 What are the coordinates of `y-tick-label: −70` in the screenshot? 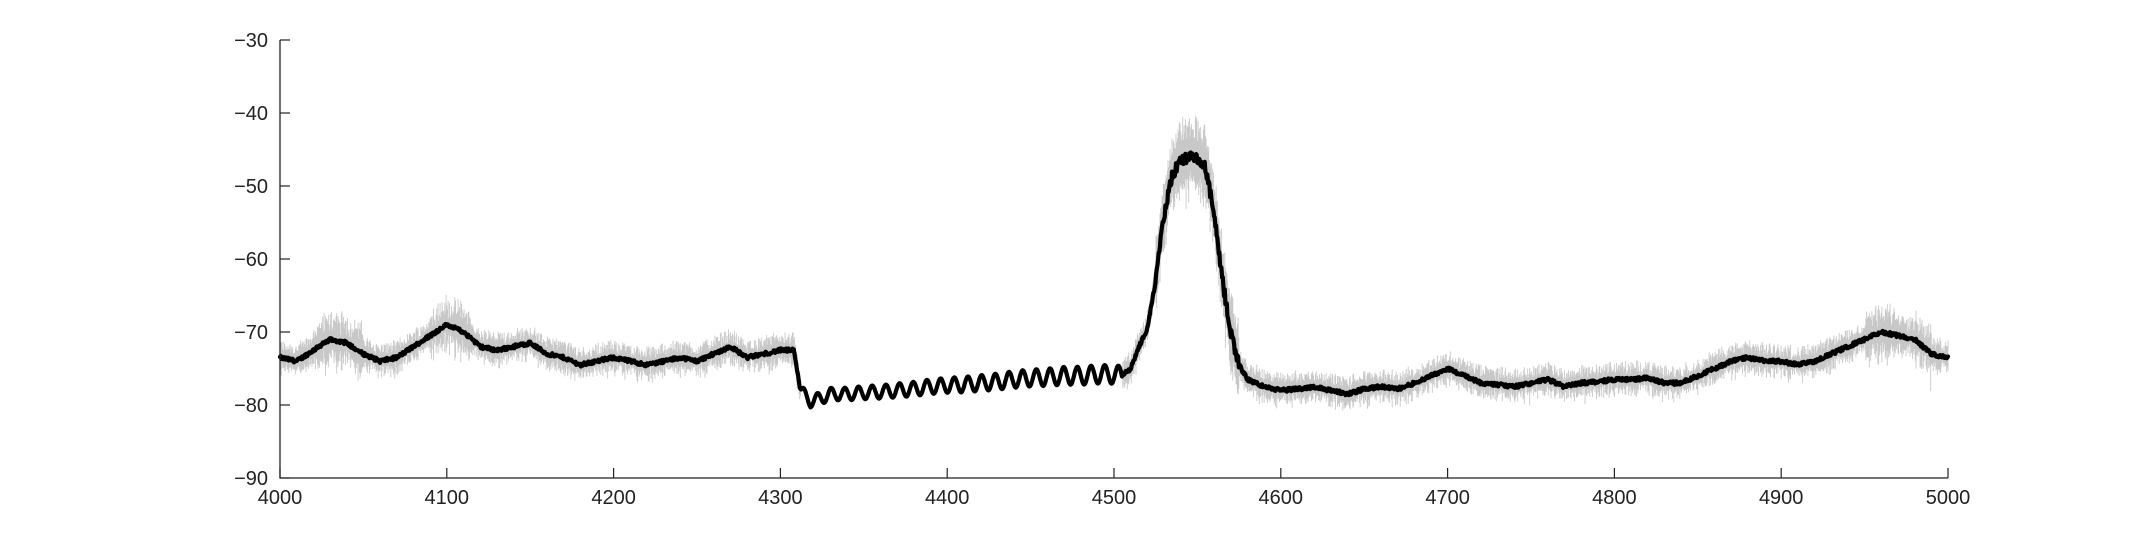 It's located at (251, 333).